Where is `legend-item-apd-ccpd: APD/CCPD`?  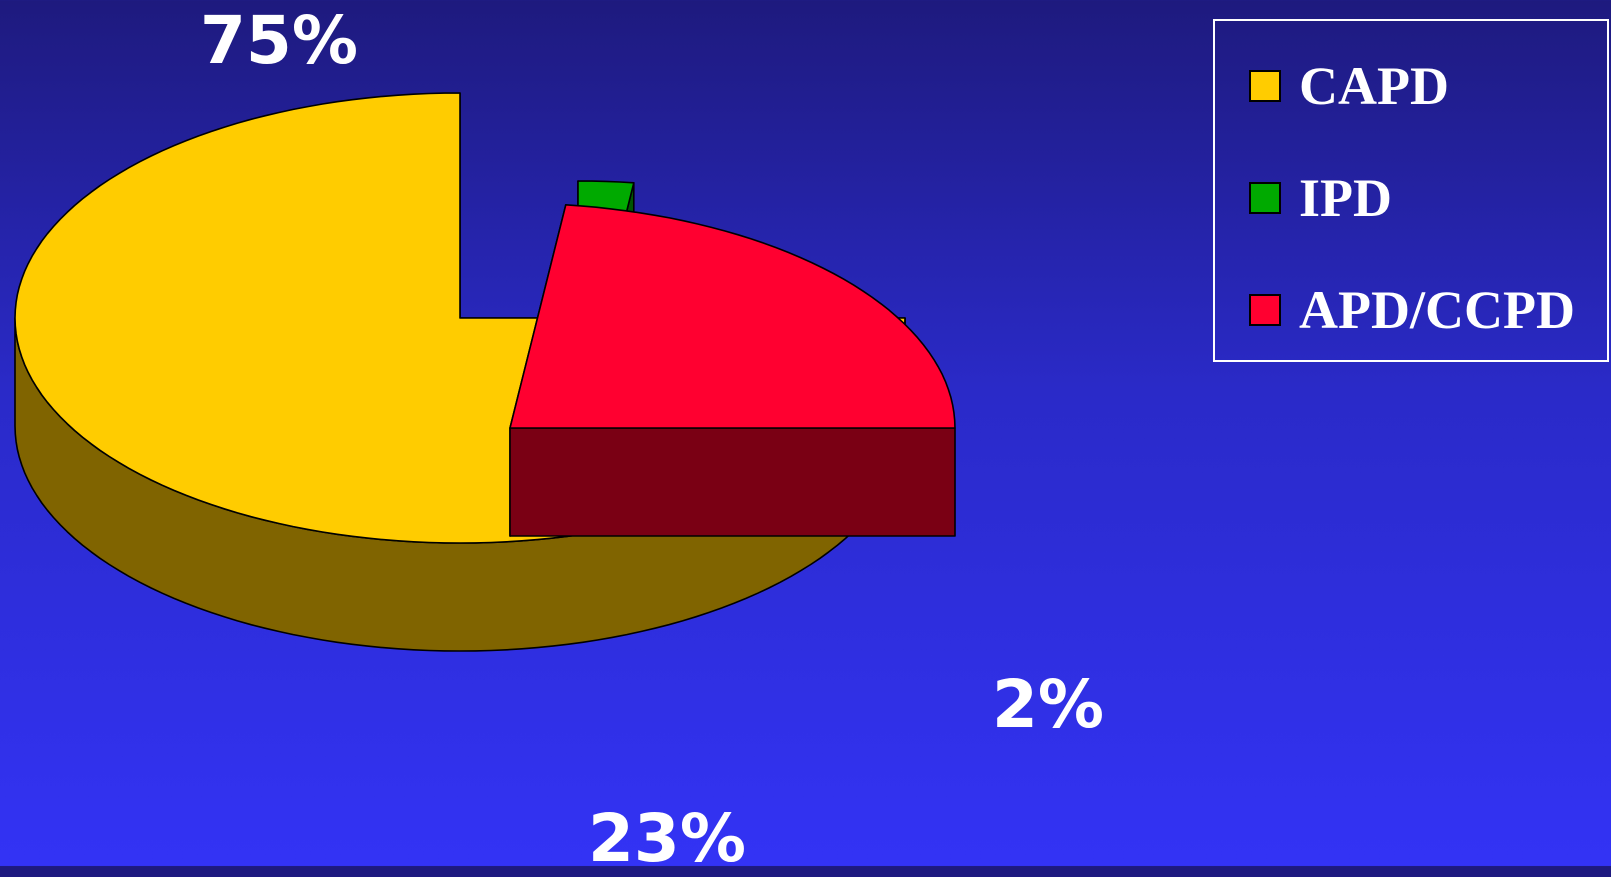 legend-item-apd-ccpd: APD/CCPD is located at coordinates (1412, 310).